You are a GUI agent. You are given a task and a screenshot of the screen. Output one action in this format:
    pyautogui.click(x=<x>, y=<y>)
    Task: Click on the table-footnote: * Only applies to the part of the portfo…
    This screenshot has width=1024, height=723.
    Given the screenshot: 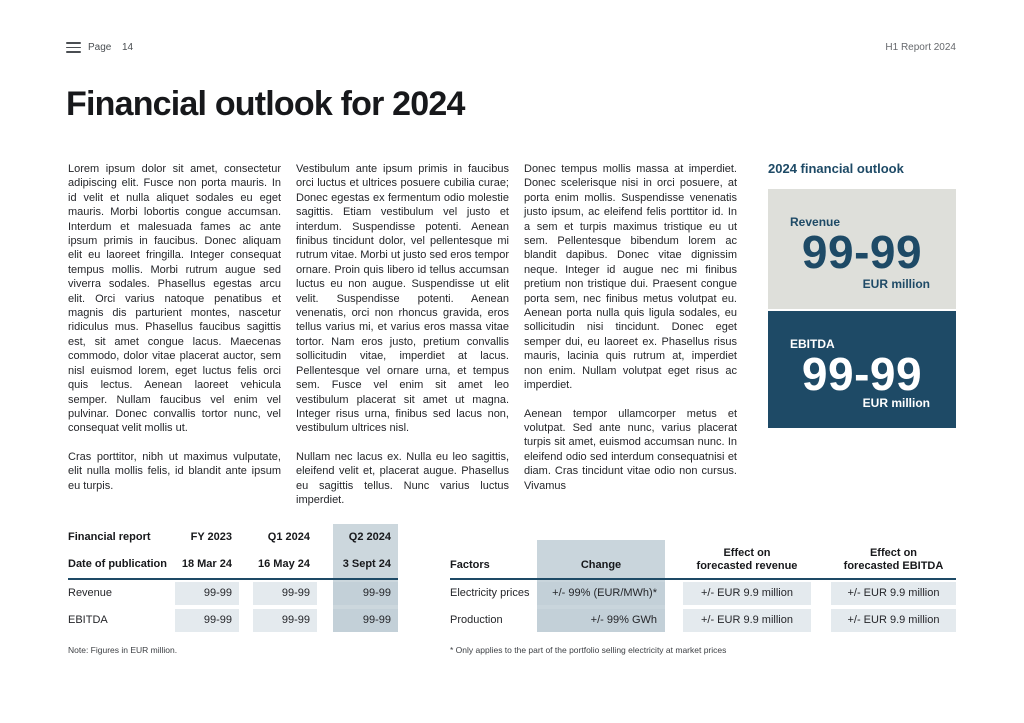 What is the action you would take?
    pyautogui.click(x=588, y=650)
    